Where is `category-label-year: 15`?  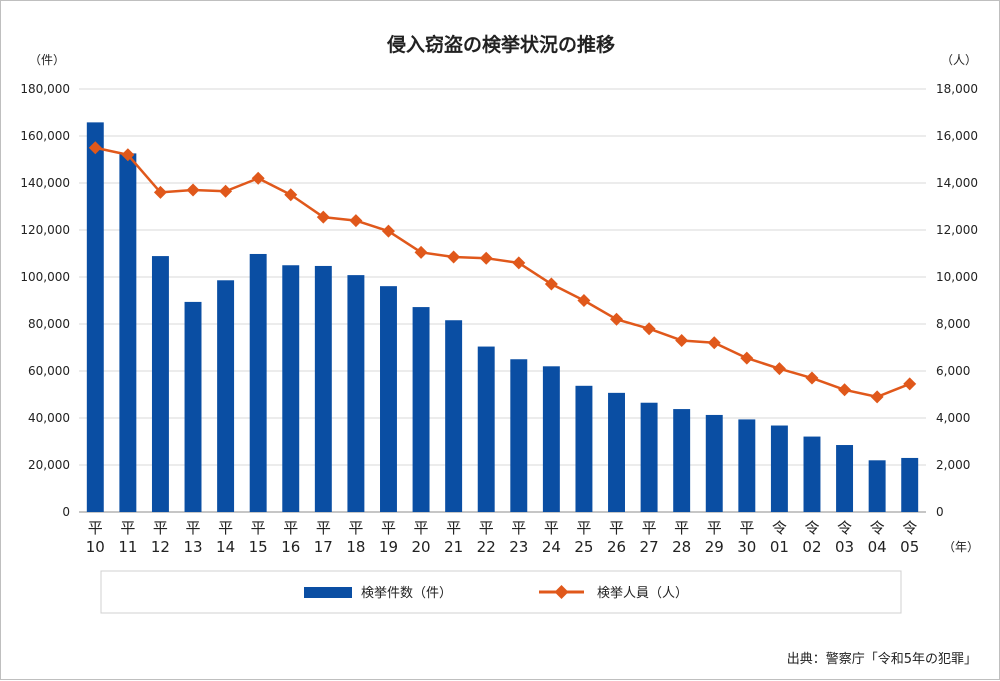
category-label-year: 15 is located at coordinates (258, 547).